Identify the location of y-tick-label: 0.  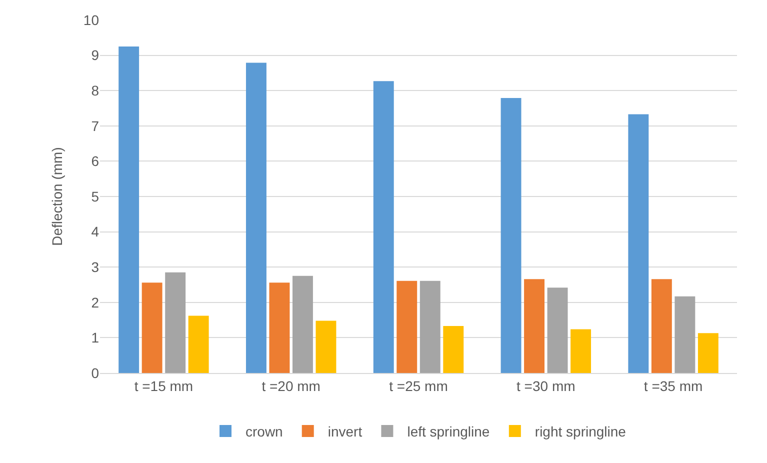
(95, 372).